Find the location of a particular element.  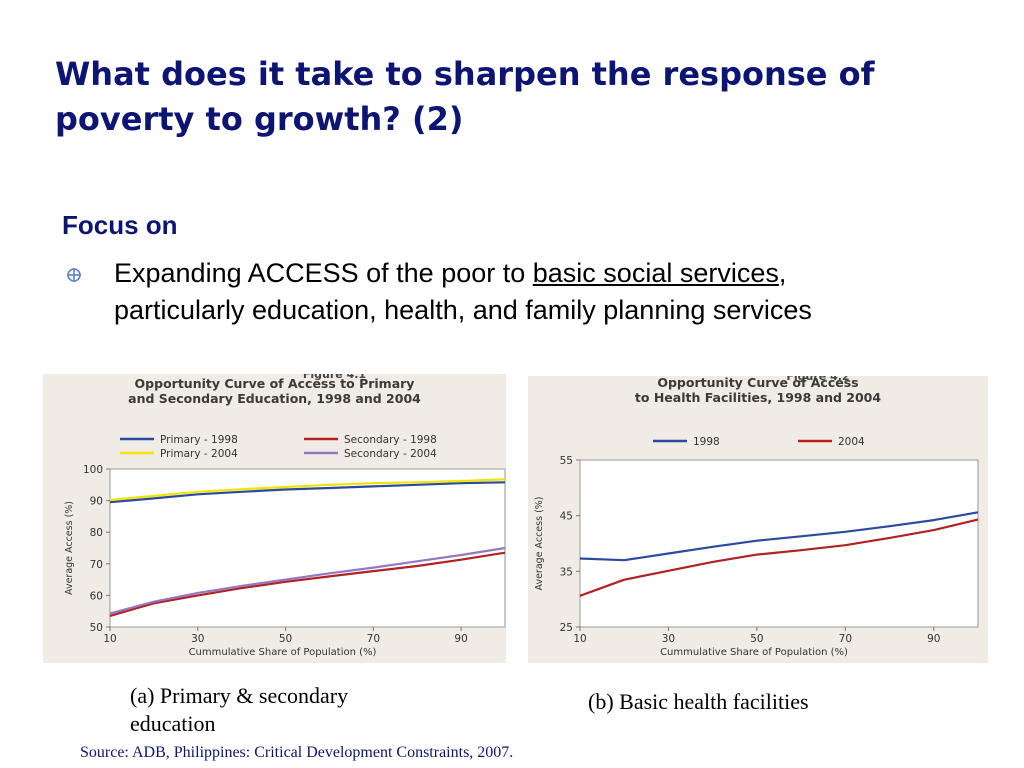

y-tick-label: 35 is located at coordinates (566, 572).